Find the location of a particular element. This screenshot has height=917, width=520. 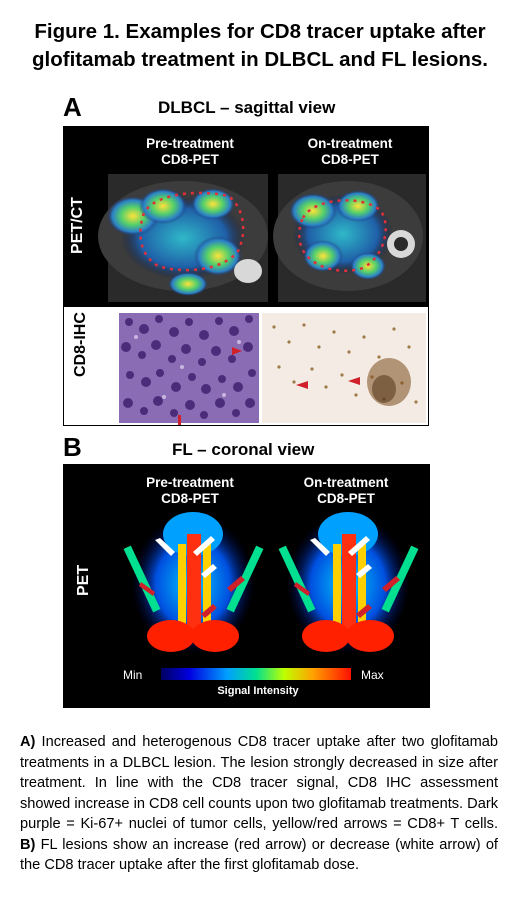

panel-b-pet-images is located at coordinates (271, 596).